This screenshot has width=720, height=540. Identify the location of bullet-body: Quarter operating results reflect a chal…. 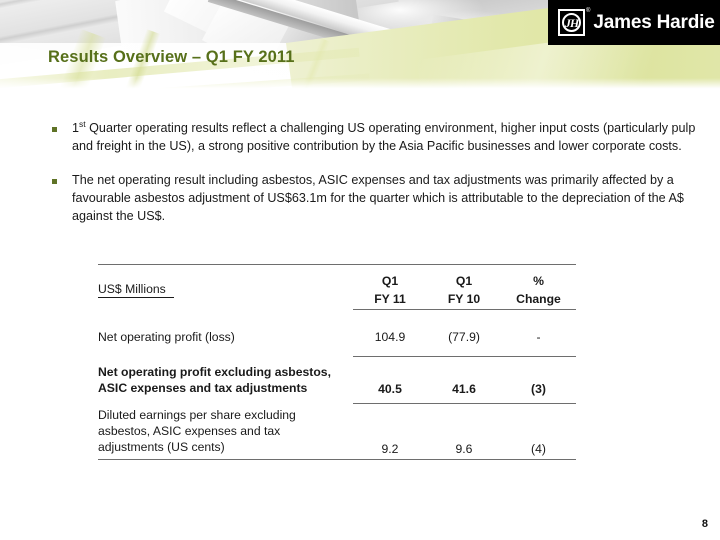
(384, 137).